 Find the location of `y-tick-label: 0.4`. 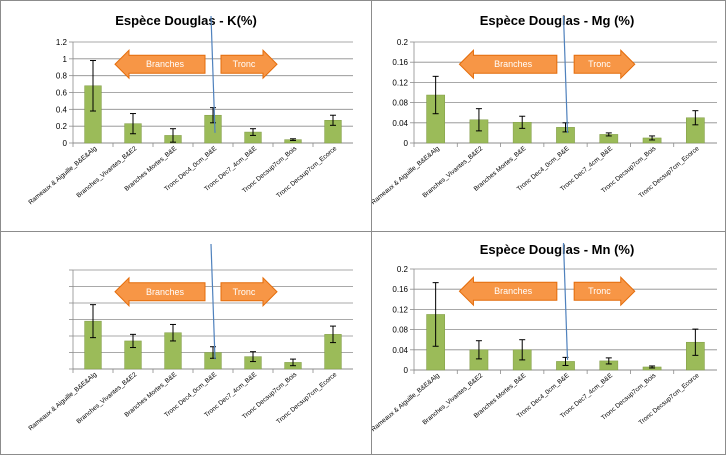

y-tick-label: 0.4 is located at coordinates (62, 109).